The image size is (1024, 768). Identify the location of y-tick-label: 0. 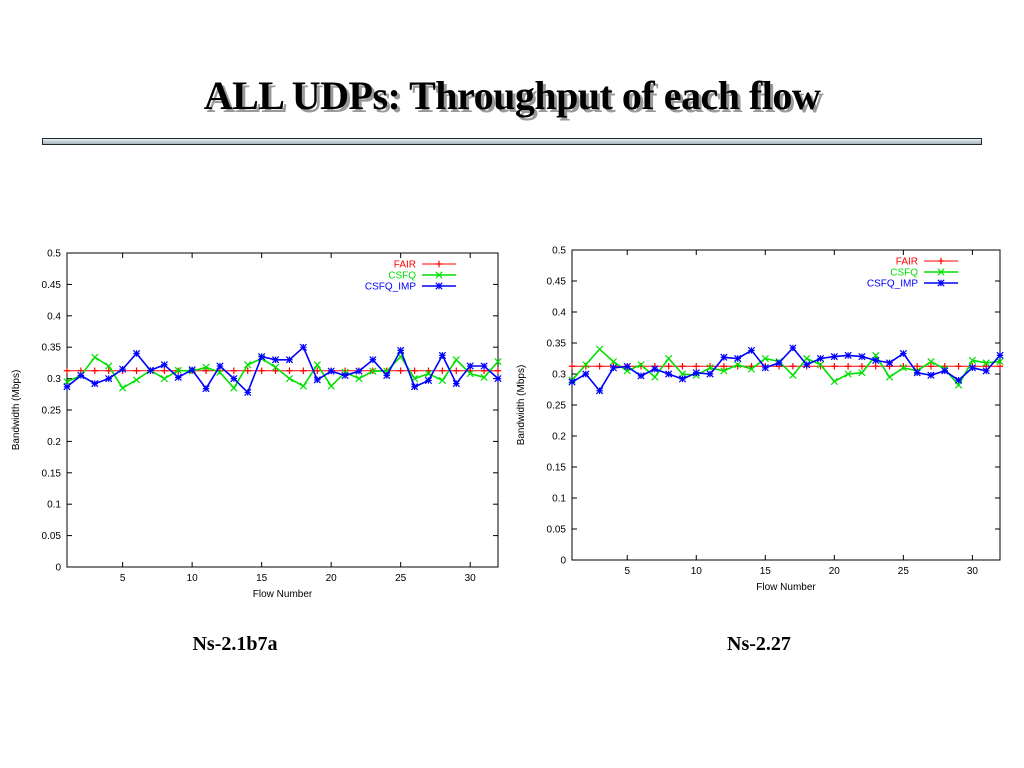
(563, 561).